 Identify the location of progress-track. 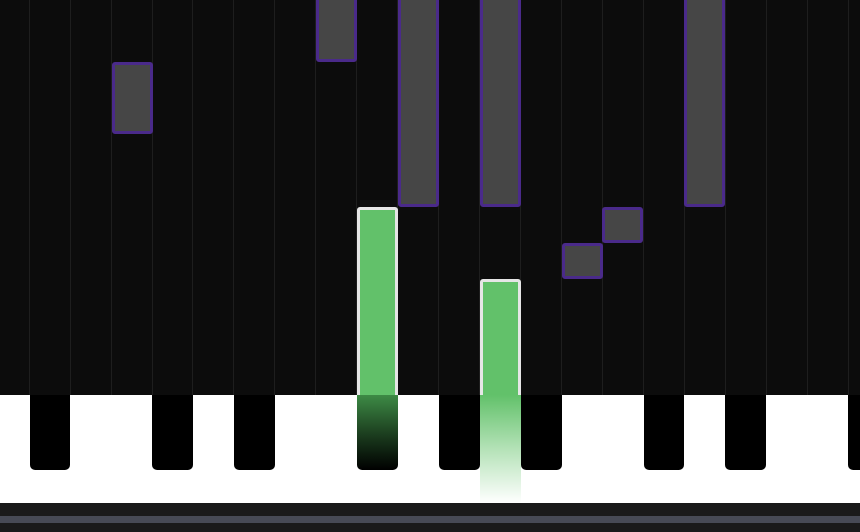
(430, 519).